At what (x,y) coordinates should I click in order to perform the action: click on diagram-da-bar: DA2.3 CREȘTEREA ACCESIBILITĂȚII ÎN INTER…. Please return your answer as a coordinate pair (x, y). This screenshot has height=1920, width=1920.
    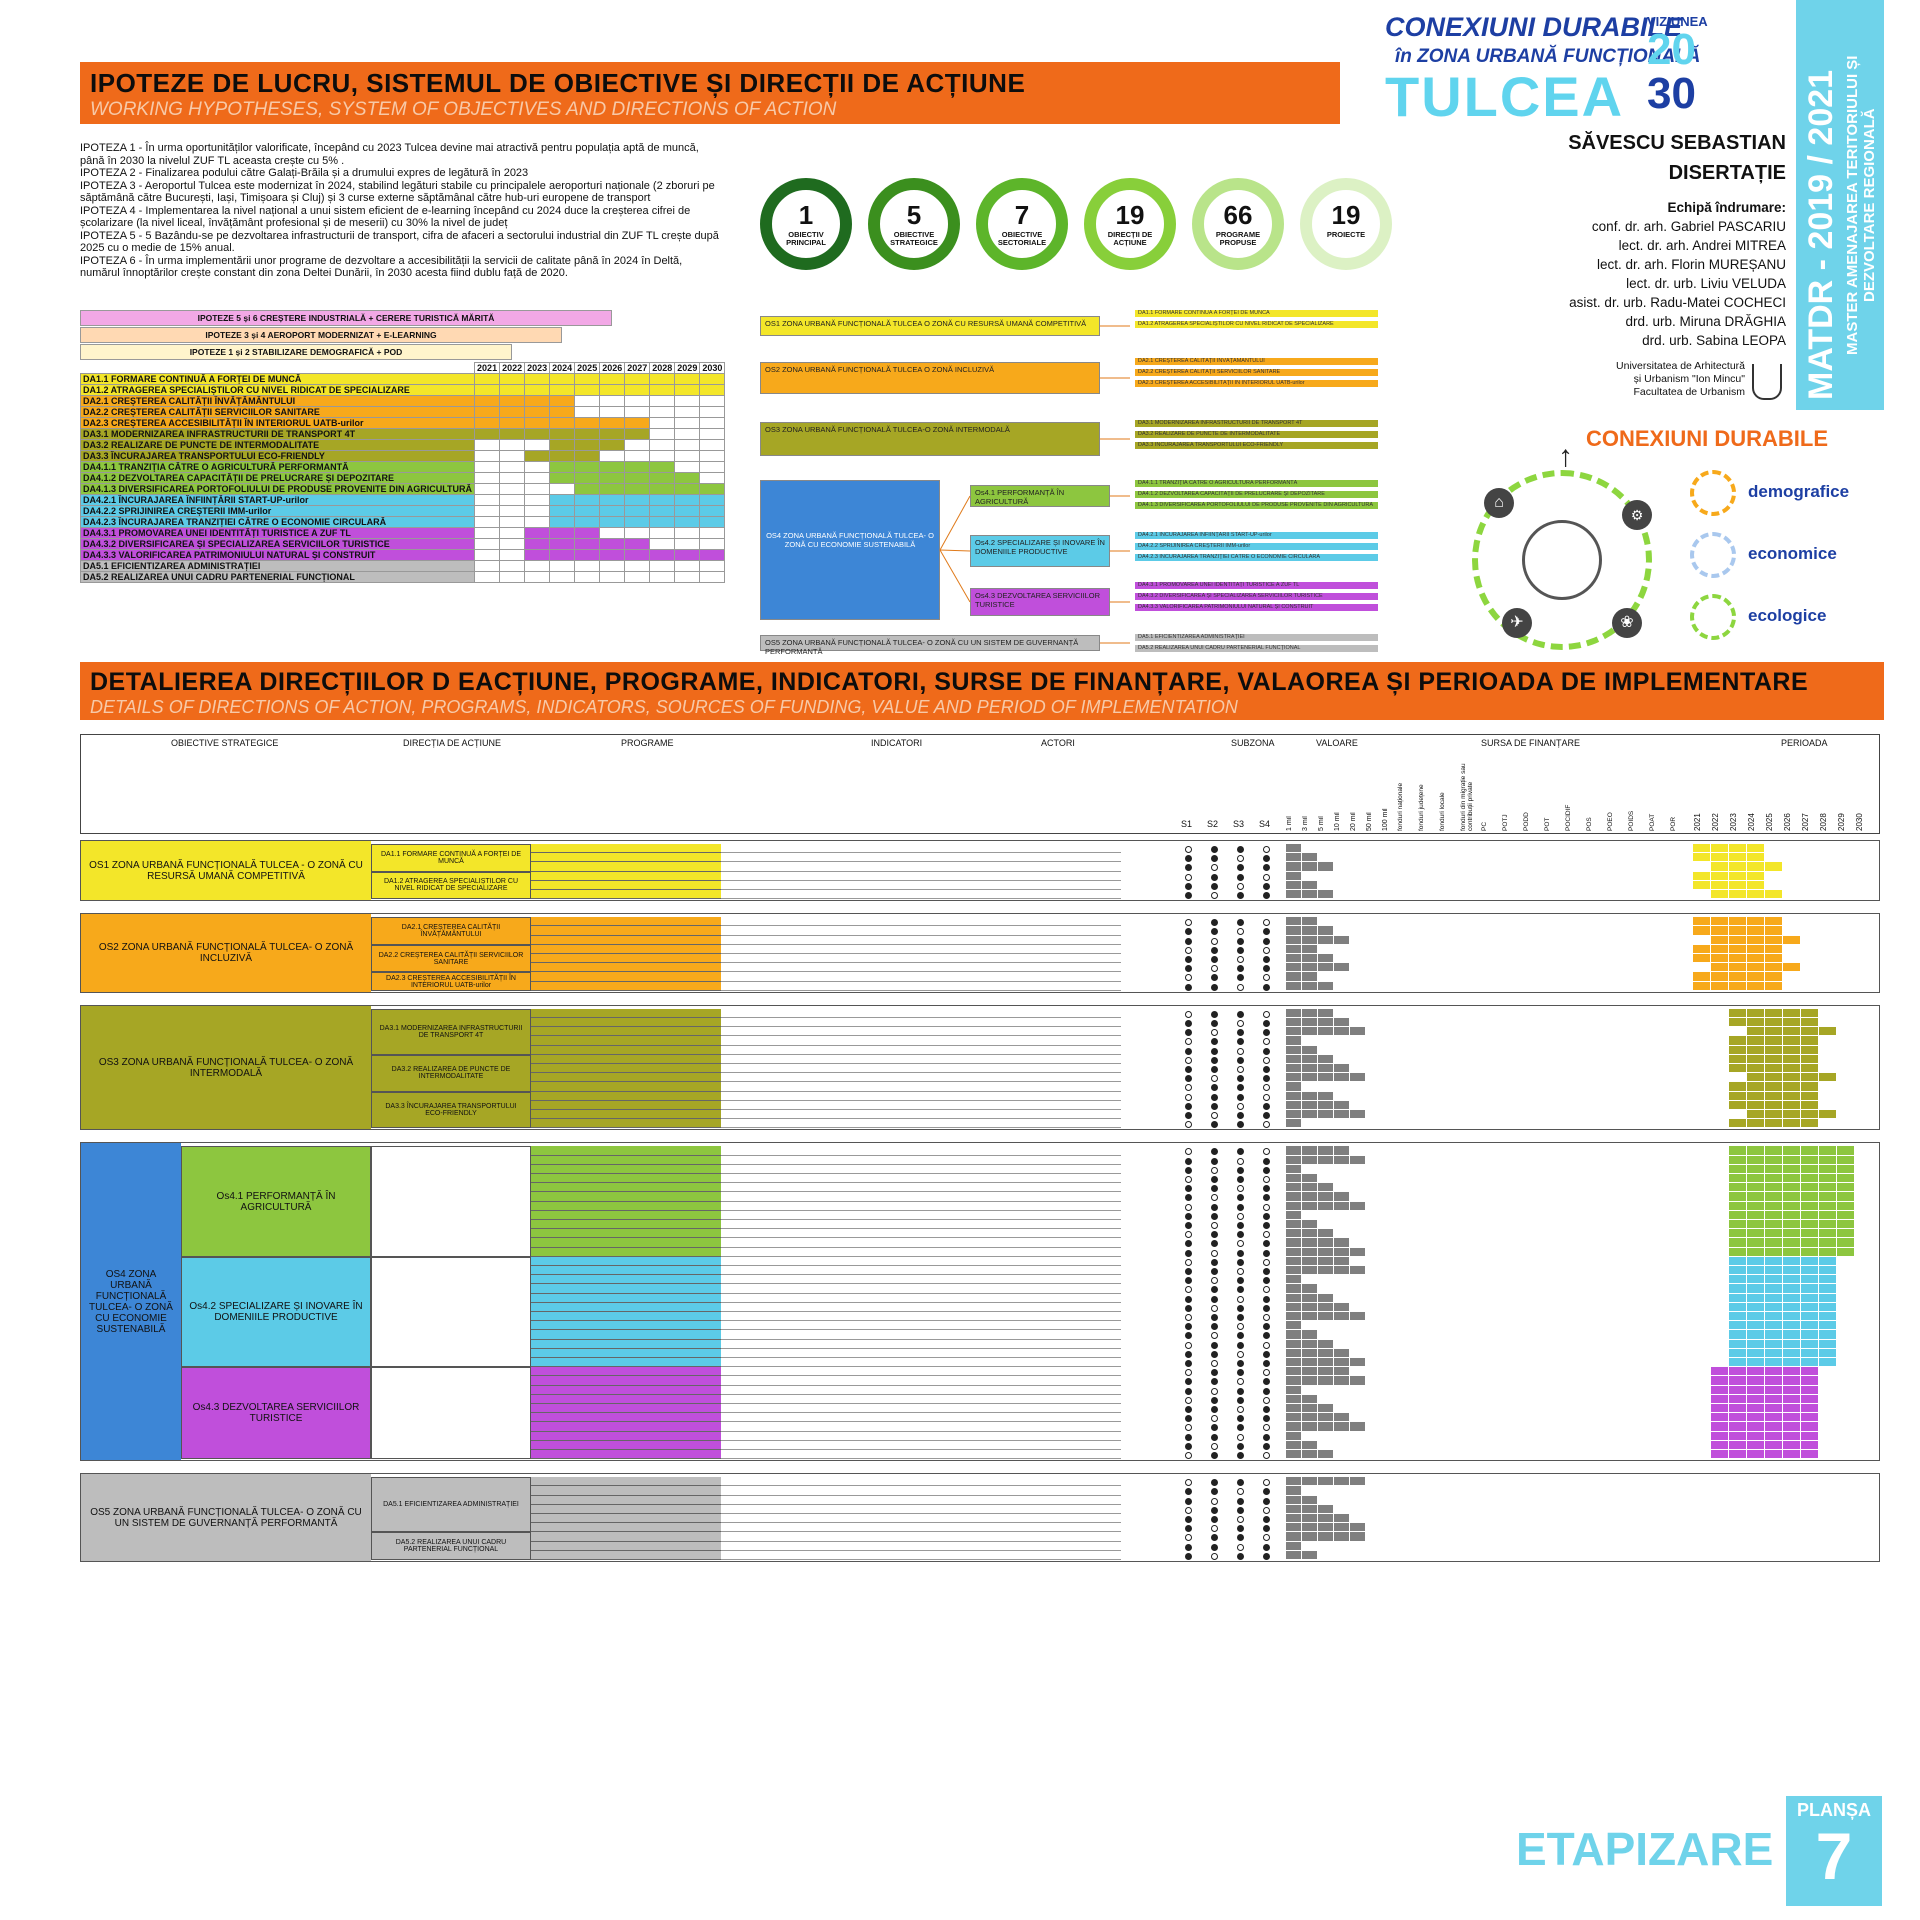
    Looking at the image, I should click on (1256, 383).